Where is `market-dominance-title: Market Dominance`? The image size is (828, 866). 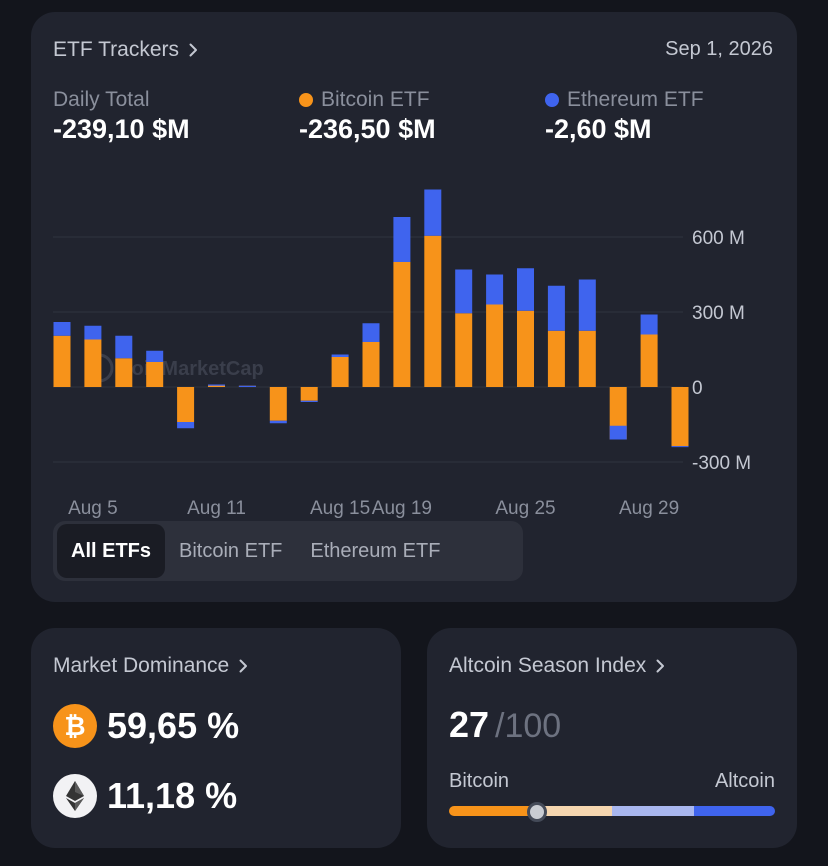 market-dominance-title: Market Dominance is located at coordinates (141, 665).